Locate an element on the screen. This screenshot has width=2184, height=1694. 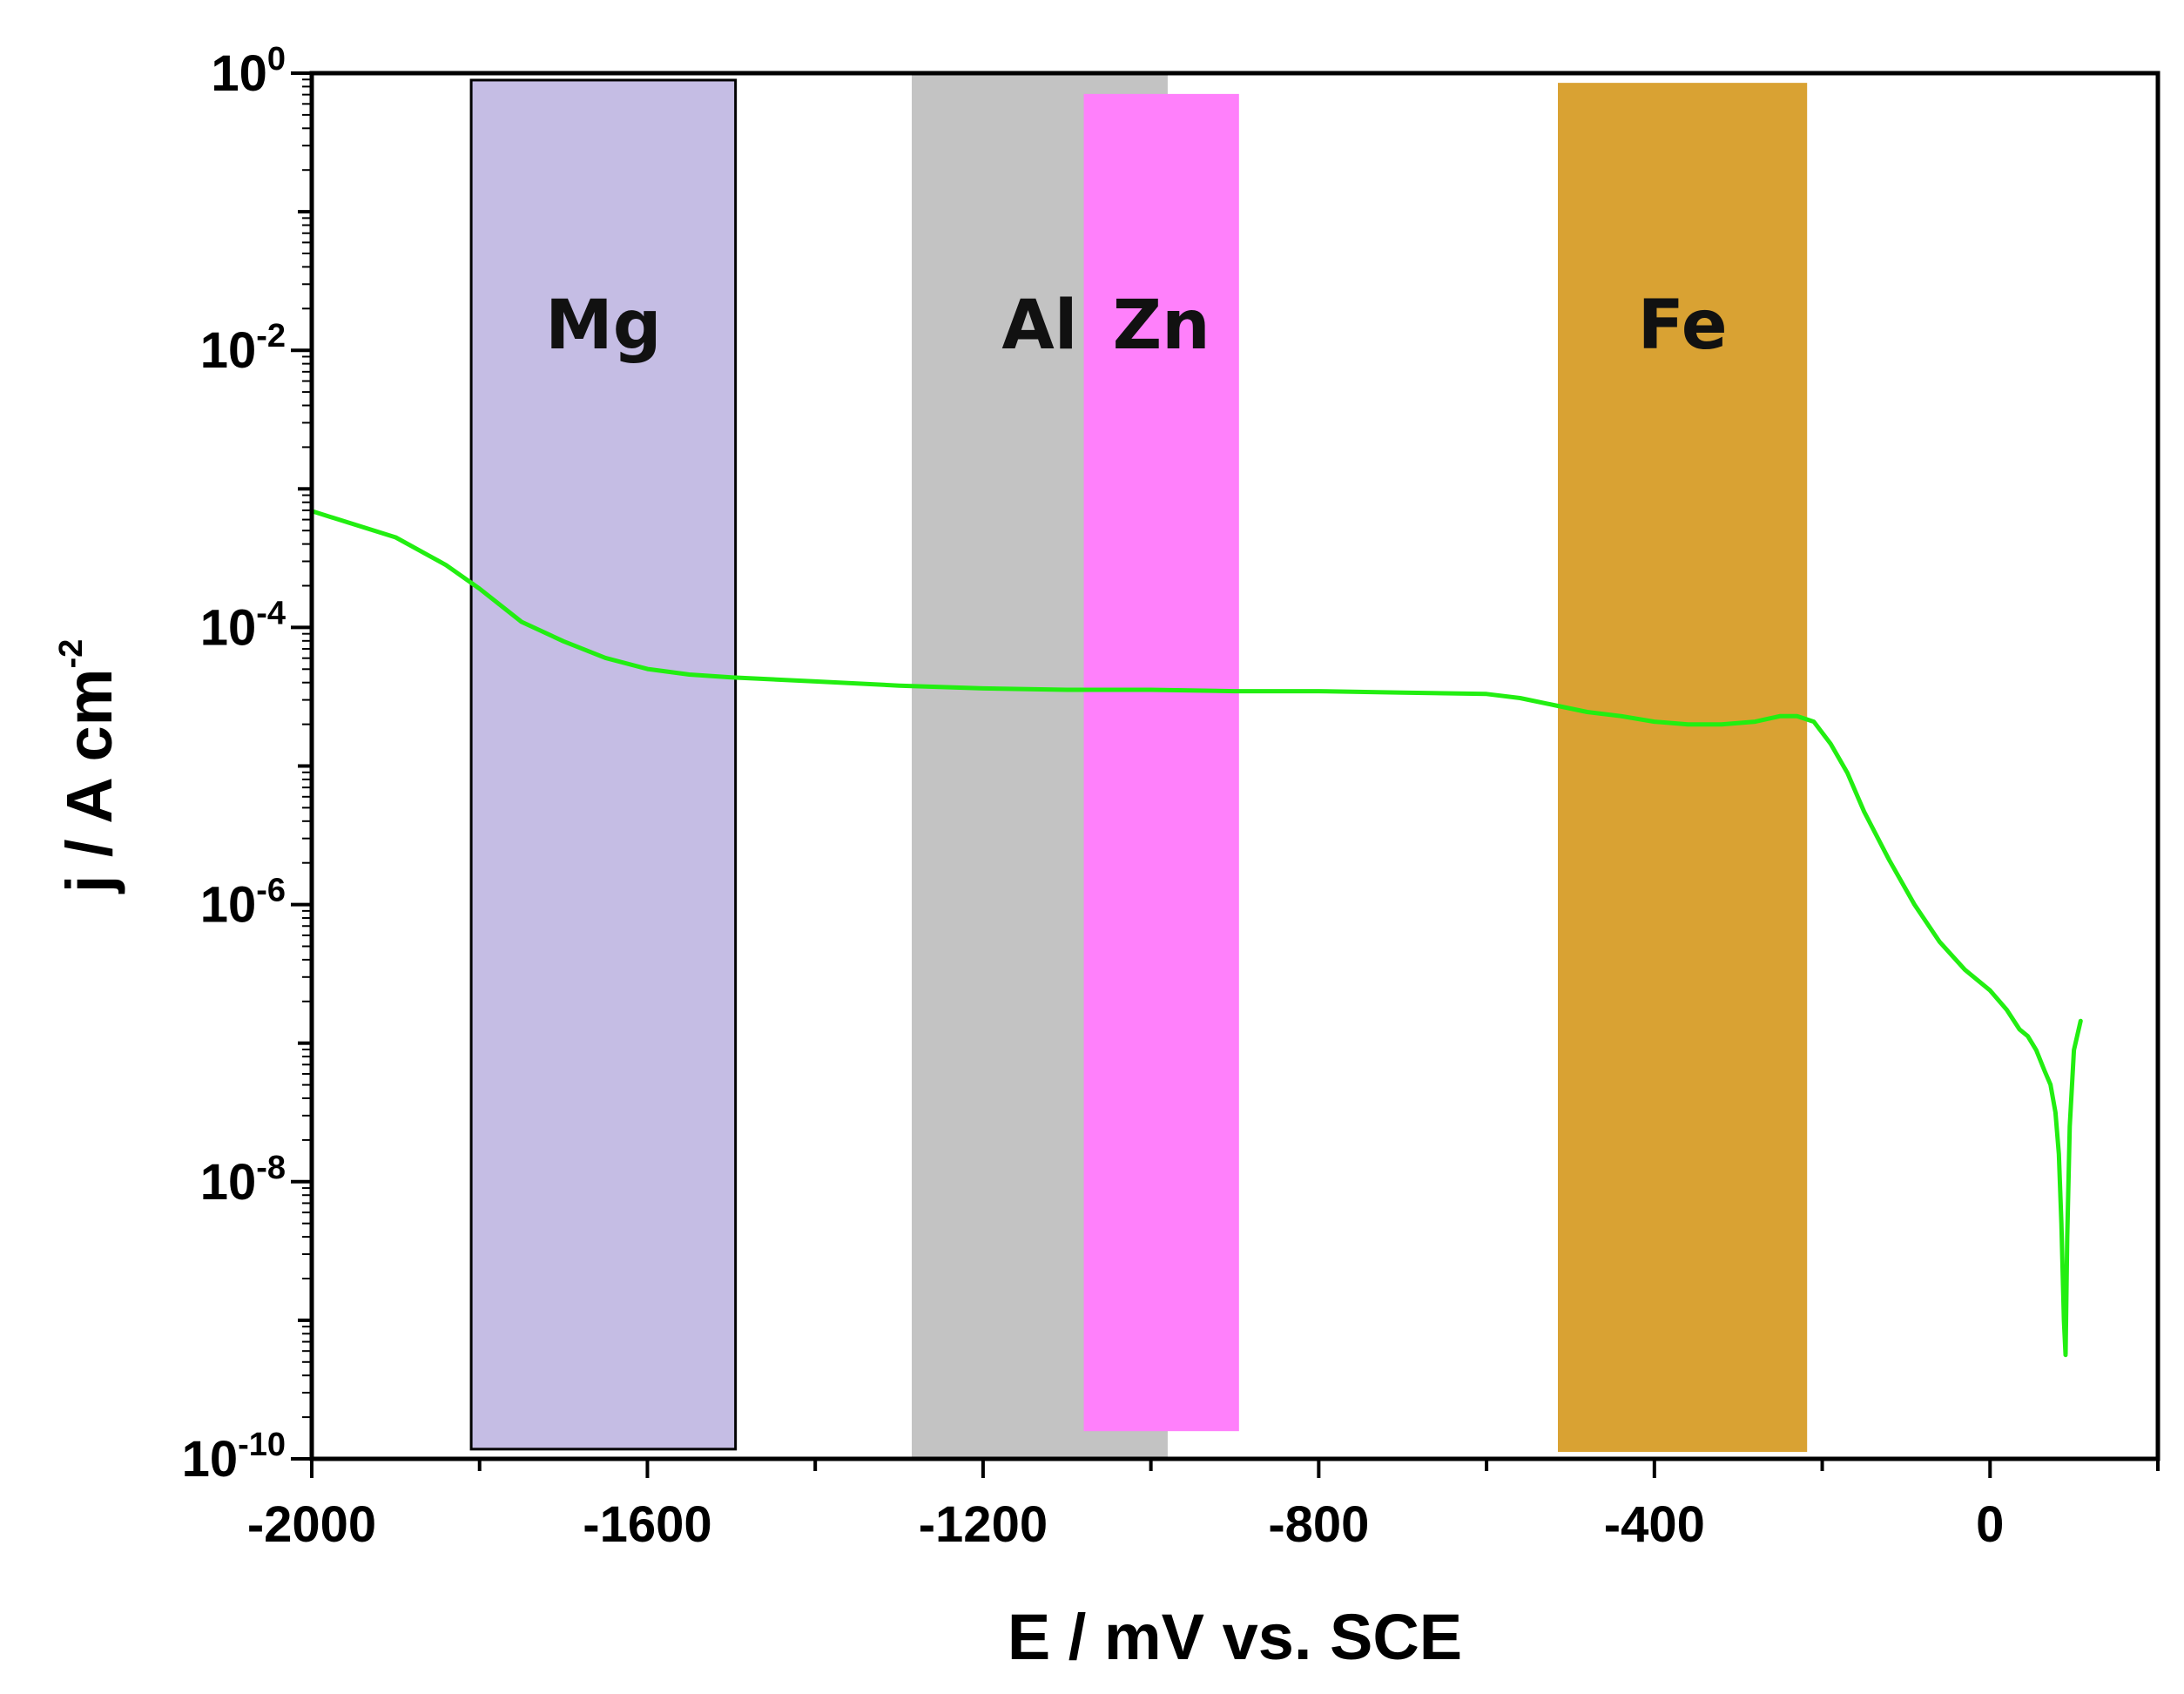
region-label-al: Al is located at coordinates (1039, 326).